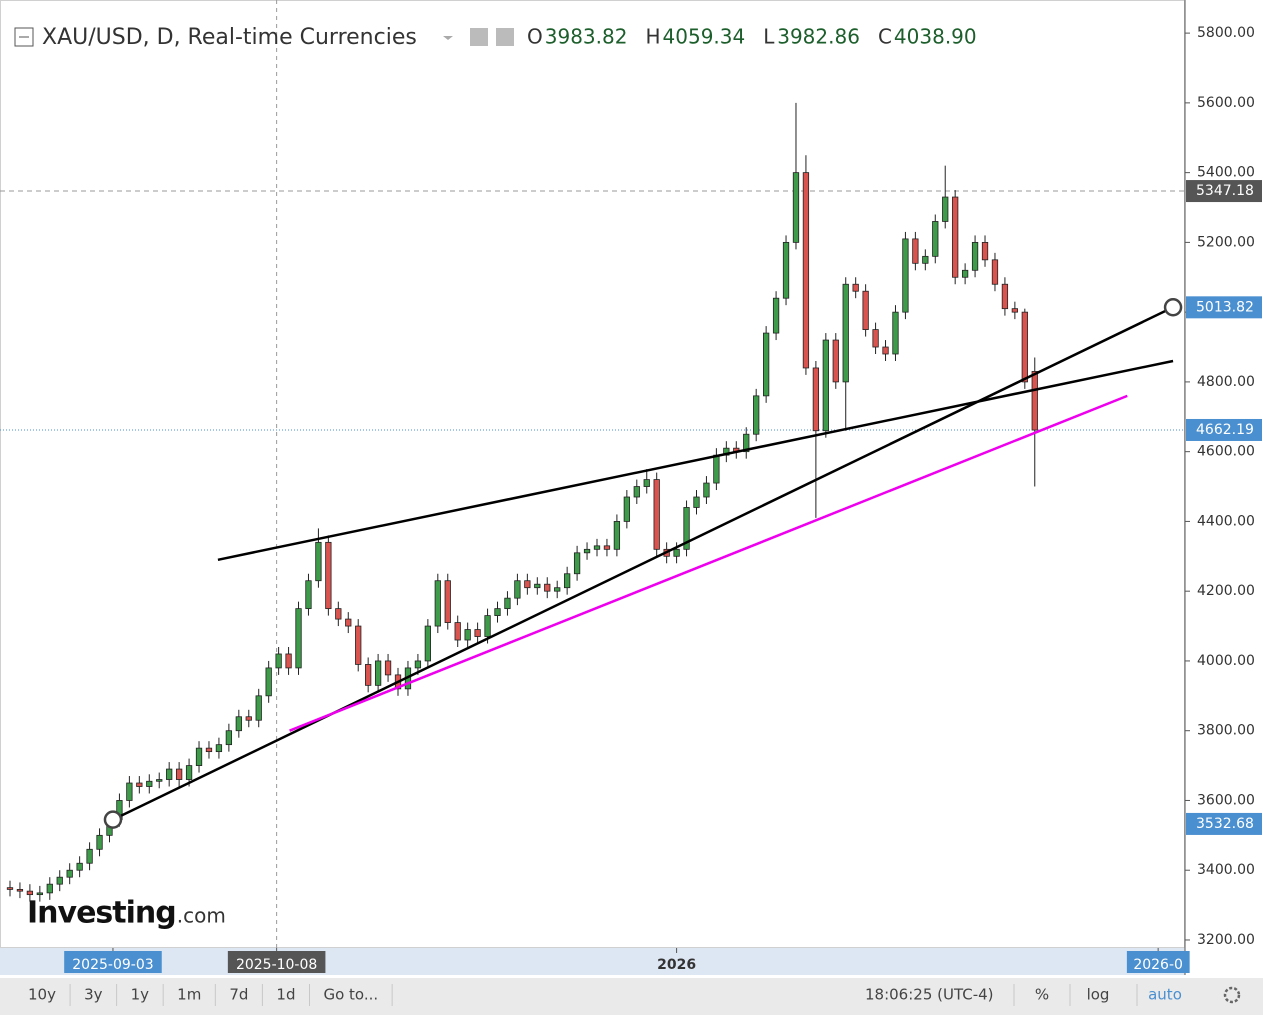  I want to click on y-tick-label: 4400.00, so click(1226, 521).